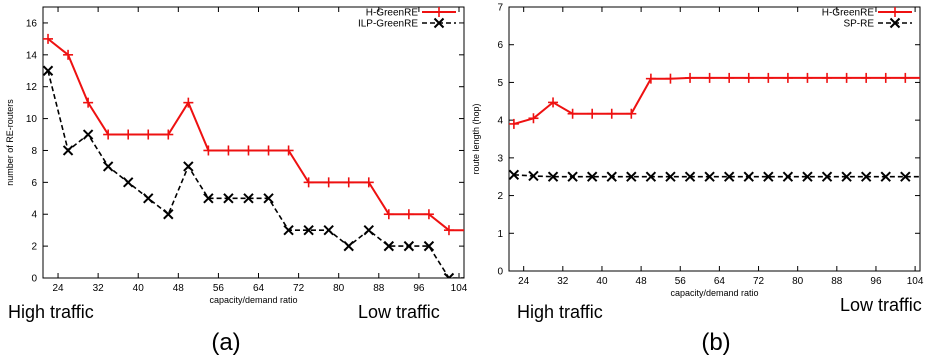  I want to click on x-axis-label: capacity/demand ratio, so click(714, 293).